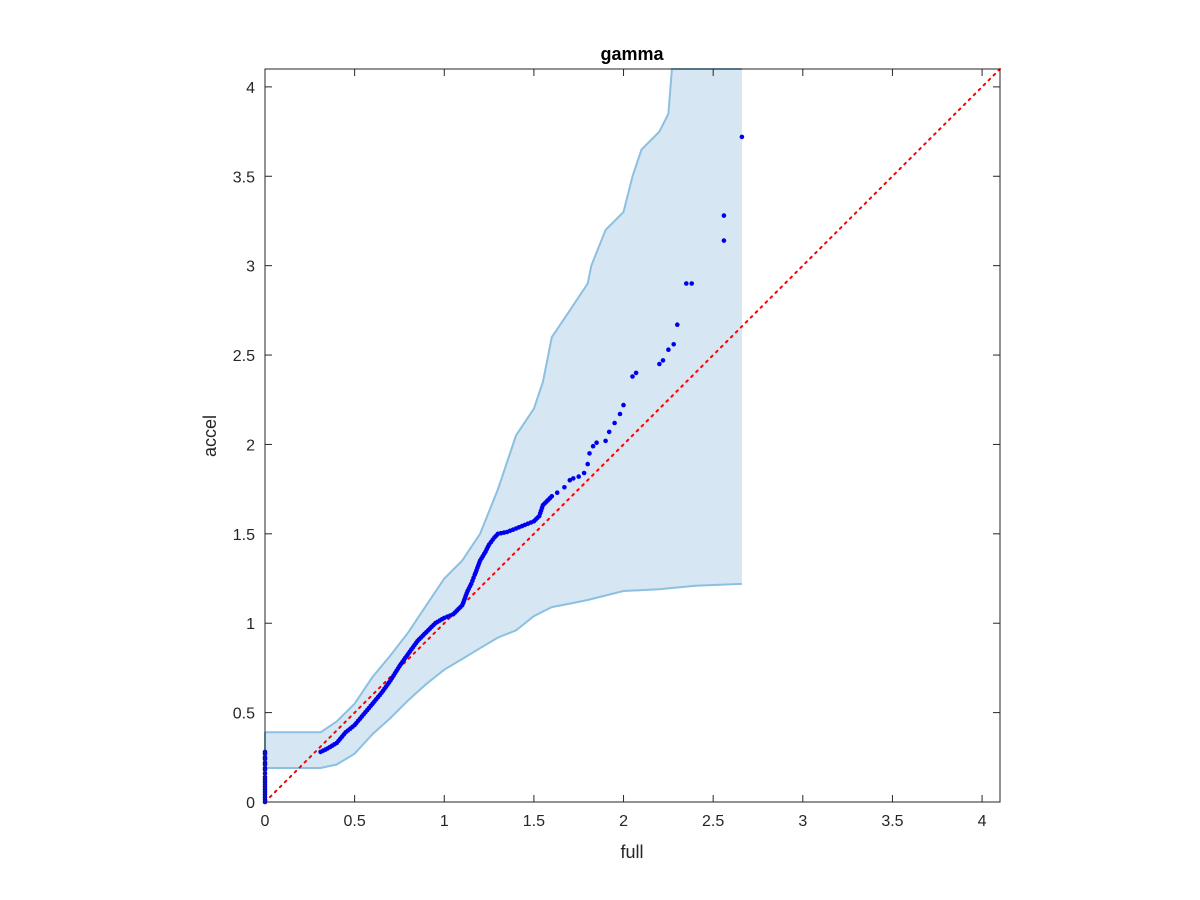  Describe the element at coordinates (802, 821) in the screenshot. I see `x-tick-label: 3` at that location.